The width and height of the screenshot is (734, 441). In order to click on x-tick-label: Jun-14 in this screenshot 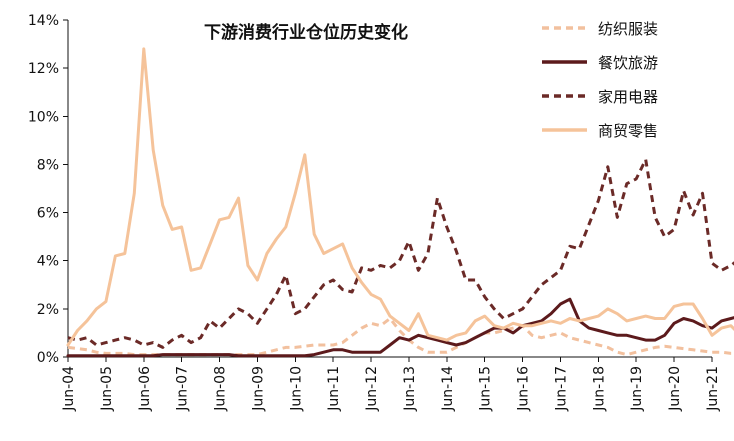, I will do `click(448, 389)`.